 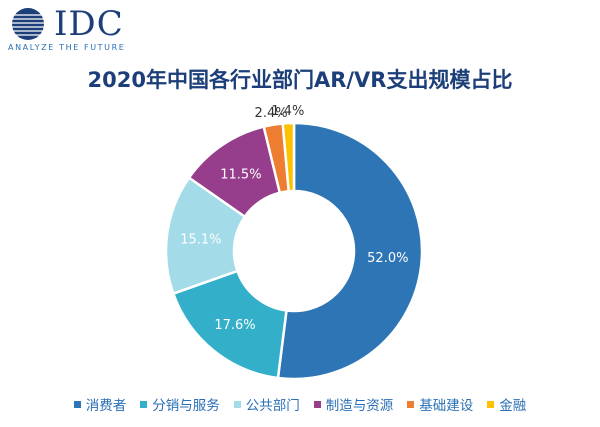 I want to click on chart-legend: 消费者 分销与服务 公共部门 制造与资源 基础建设 金融, so click(x=300, y=404).